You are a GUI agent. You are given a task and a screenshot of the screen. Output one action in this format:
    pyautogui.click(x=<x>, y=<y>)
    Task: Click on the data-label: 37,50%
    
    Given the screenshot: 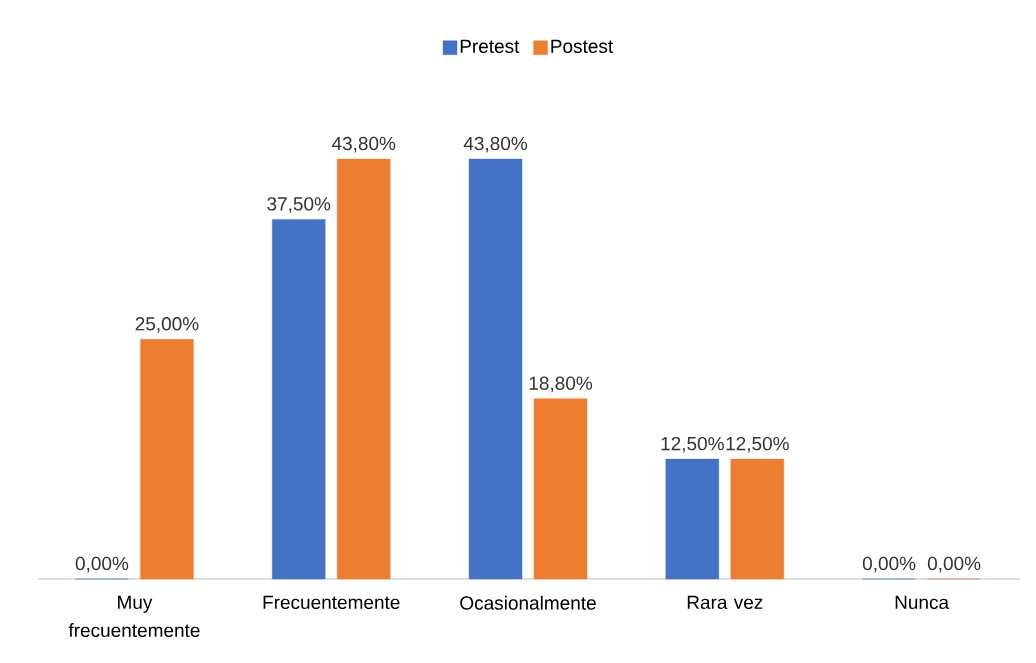 What is the action you would take?
    pyautogui.click(x=299, y=205)
    